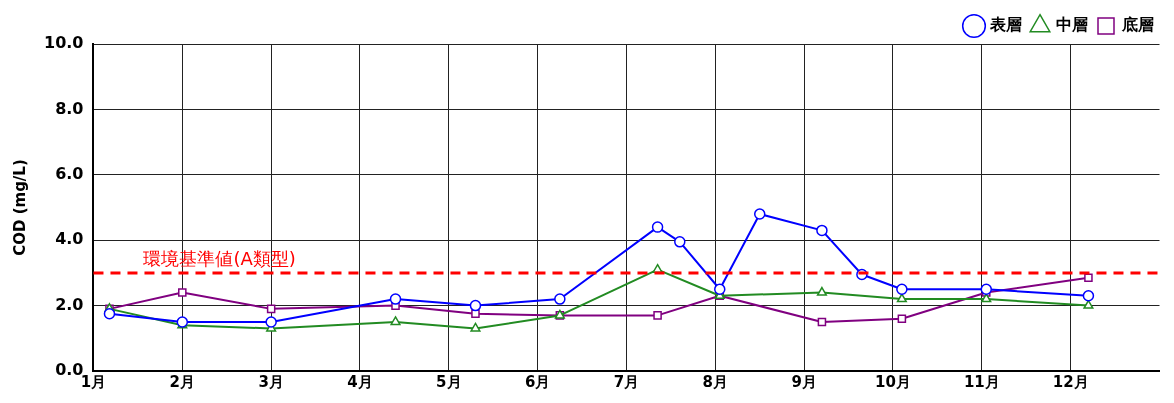  Describe the element at coordinates (626, 381) in the screenshot. I see `x-tick-label: 7月` at that location.